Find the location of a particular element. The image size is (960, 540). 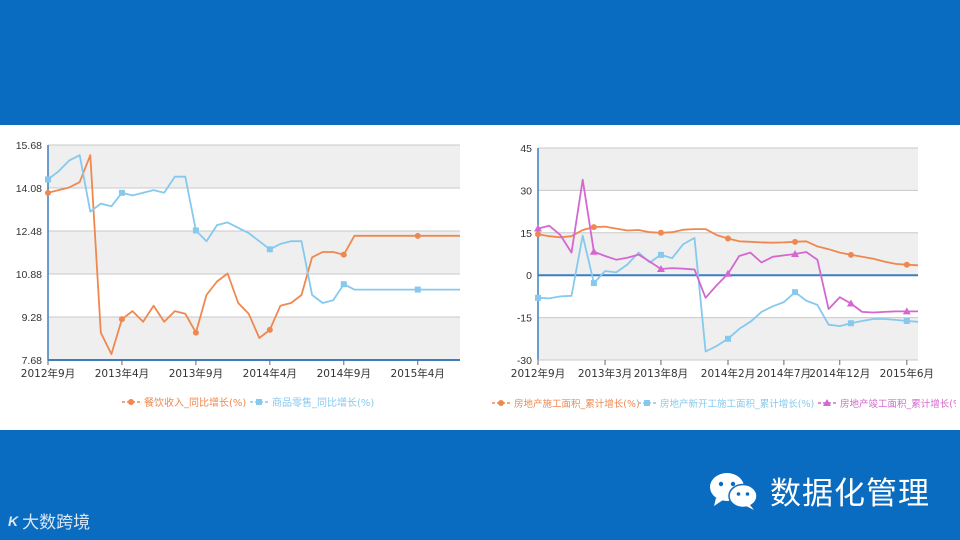

series-line is located at coordinates (253, 229).